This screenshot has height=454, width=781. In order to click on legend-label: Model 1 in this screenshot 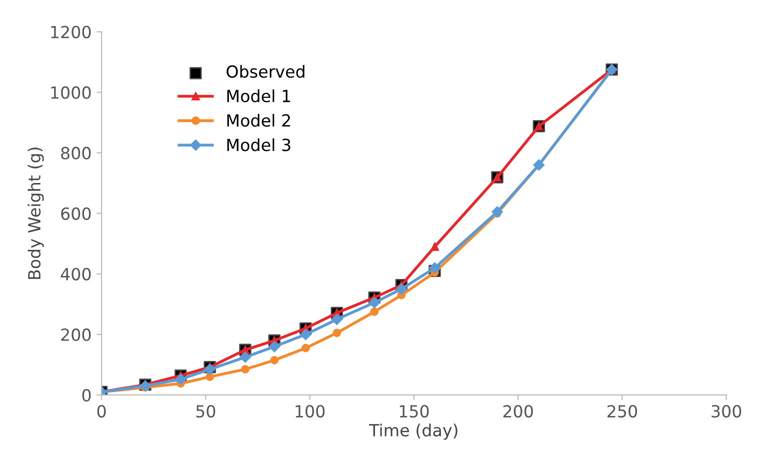, I will do `click(258, 95)`.